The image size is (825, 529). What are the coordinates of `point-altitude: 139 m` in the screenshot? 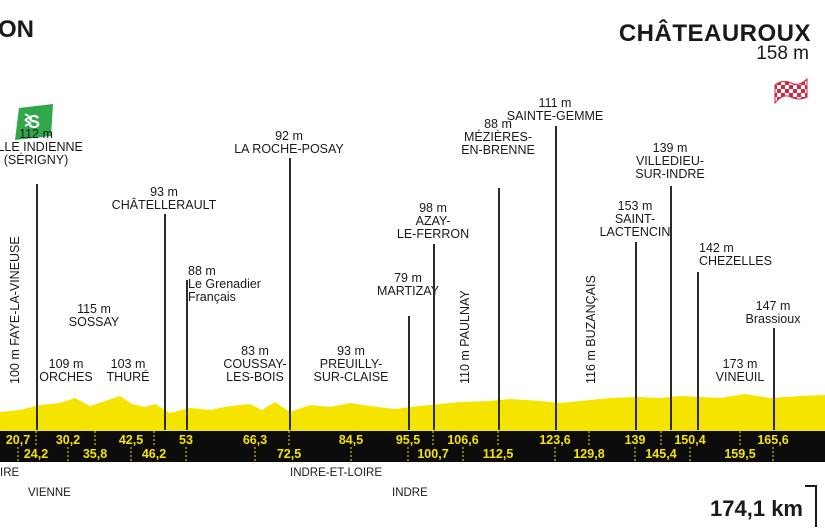 It's located at (670, 148).